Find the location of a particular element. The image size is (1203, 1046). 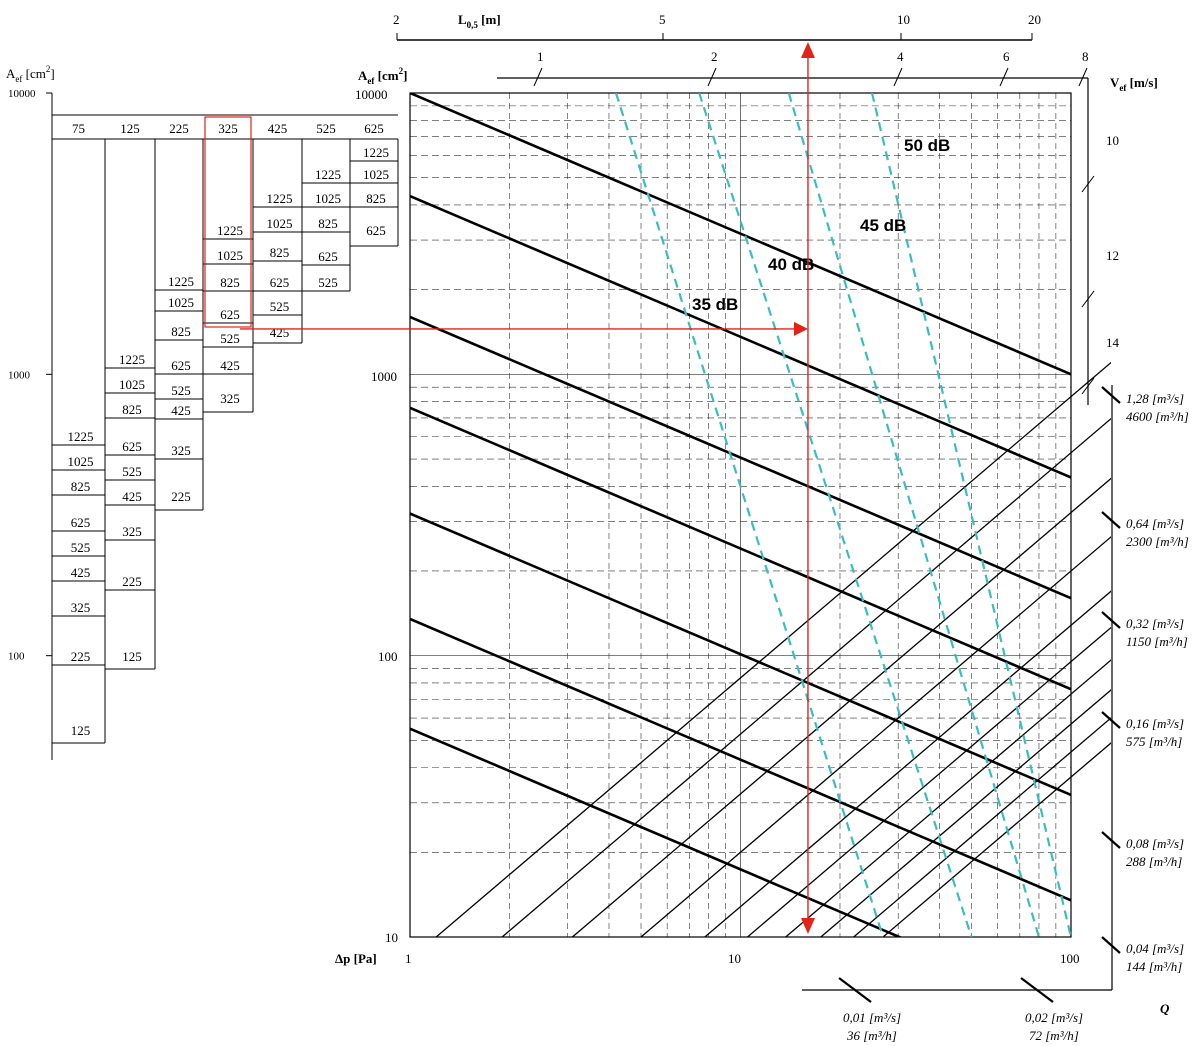

flow-label-m3s: 0,64 [m³/s] is located at coordinates (1155, 523).